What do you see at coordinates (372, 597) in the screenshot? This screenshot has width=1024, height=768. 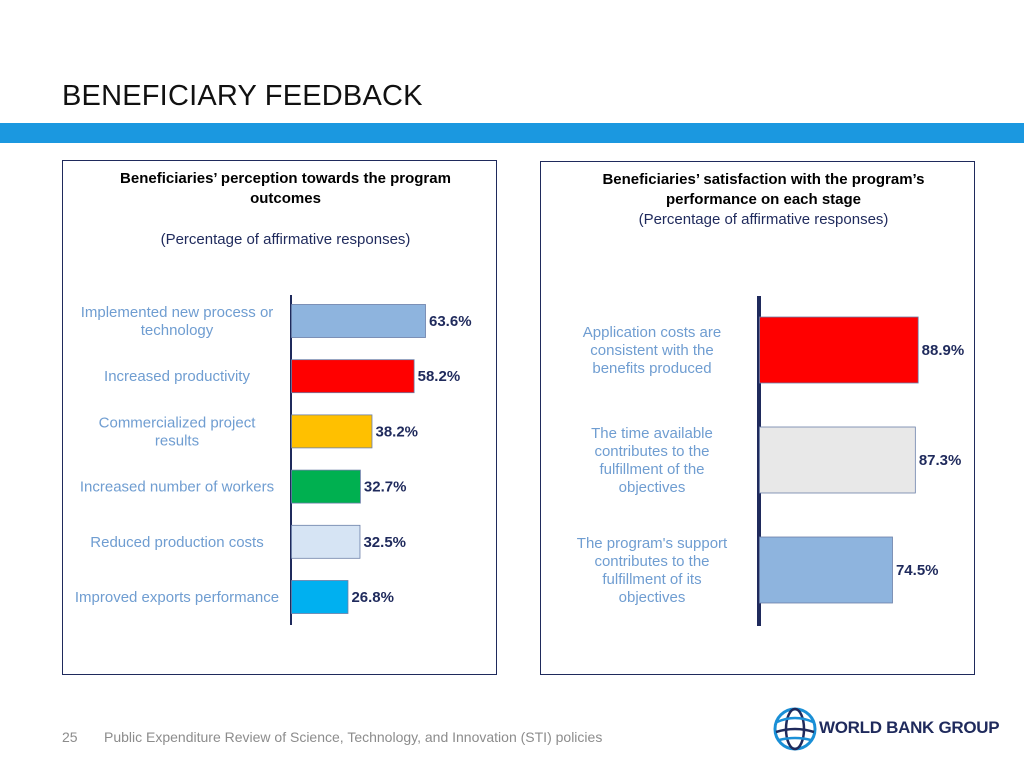 I see `data-label: 26.8%` at bounding box center [372, 597].